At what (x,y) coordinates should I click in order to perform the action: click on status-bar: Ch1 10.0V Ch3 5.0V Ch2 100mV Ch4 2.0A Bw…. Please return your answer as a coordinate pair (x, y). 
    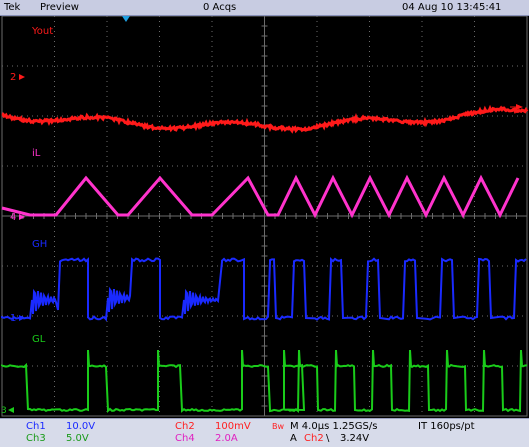
    Looking at the image, I should click on (264, 432).